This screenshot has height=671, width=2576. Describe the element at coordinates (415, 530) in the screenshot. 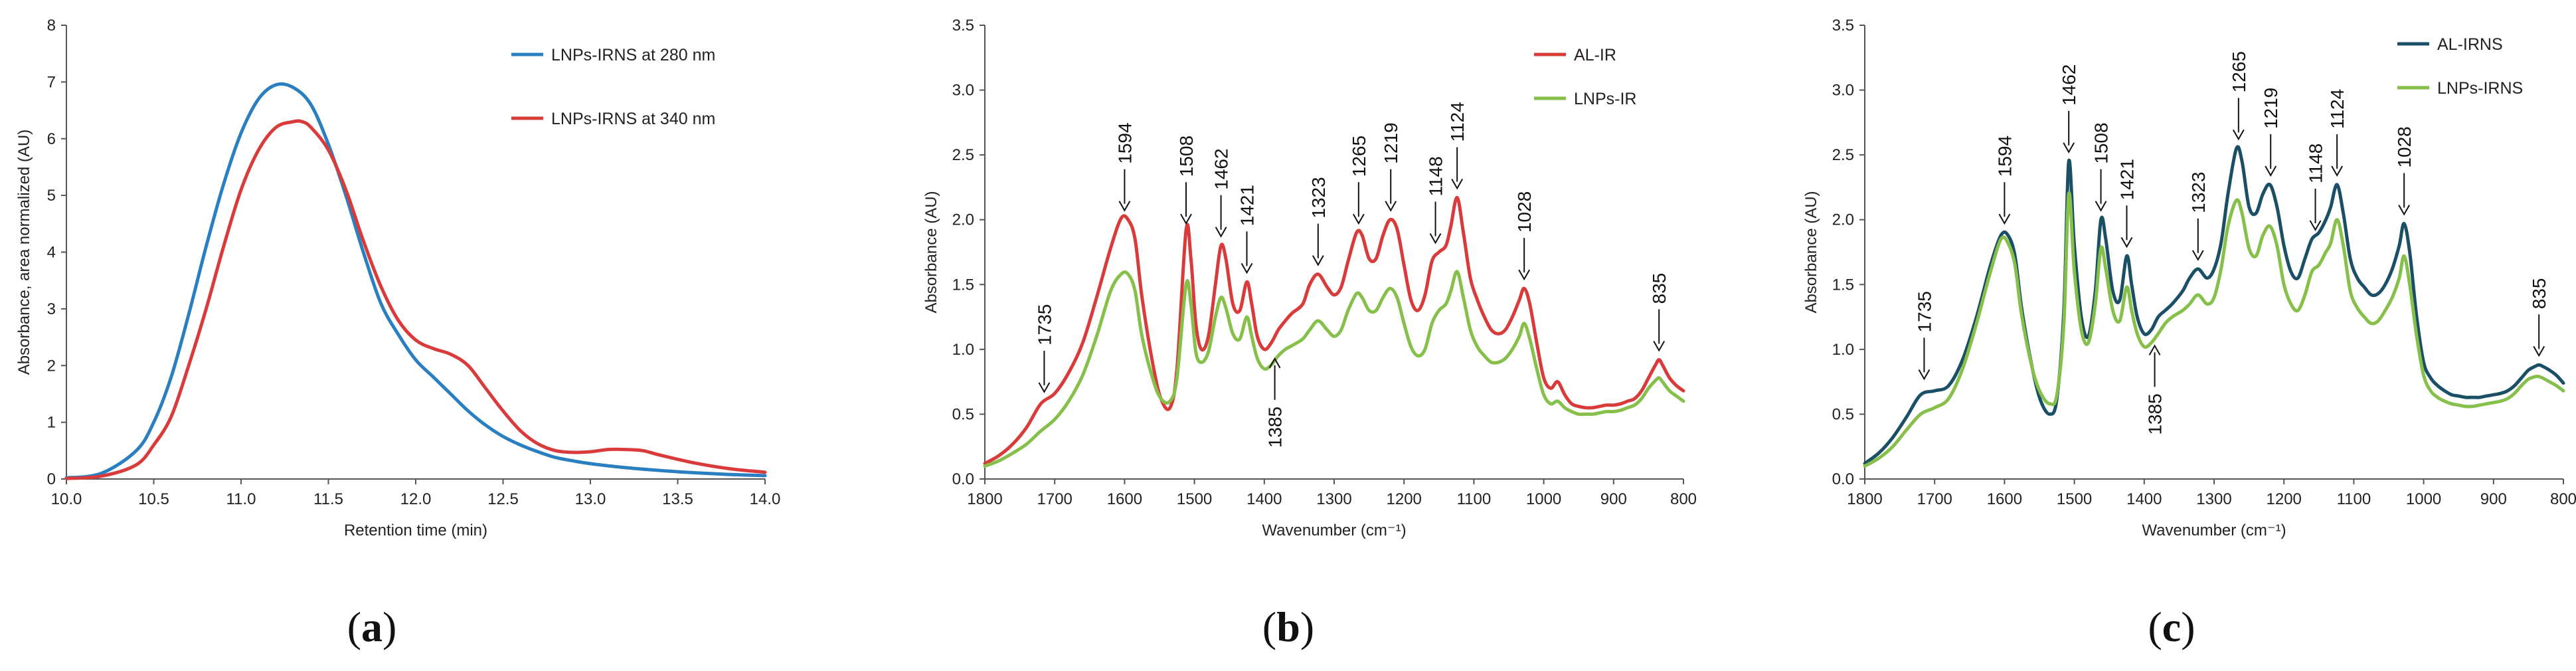

I see `x-axis-title: Retention time (min)` at that location.